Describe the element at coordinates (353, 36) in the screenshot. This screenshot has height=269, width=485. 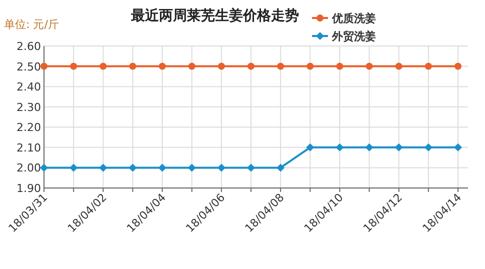
I see `legend-label: 外贸洗姜` at that location.